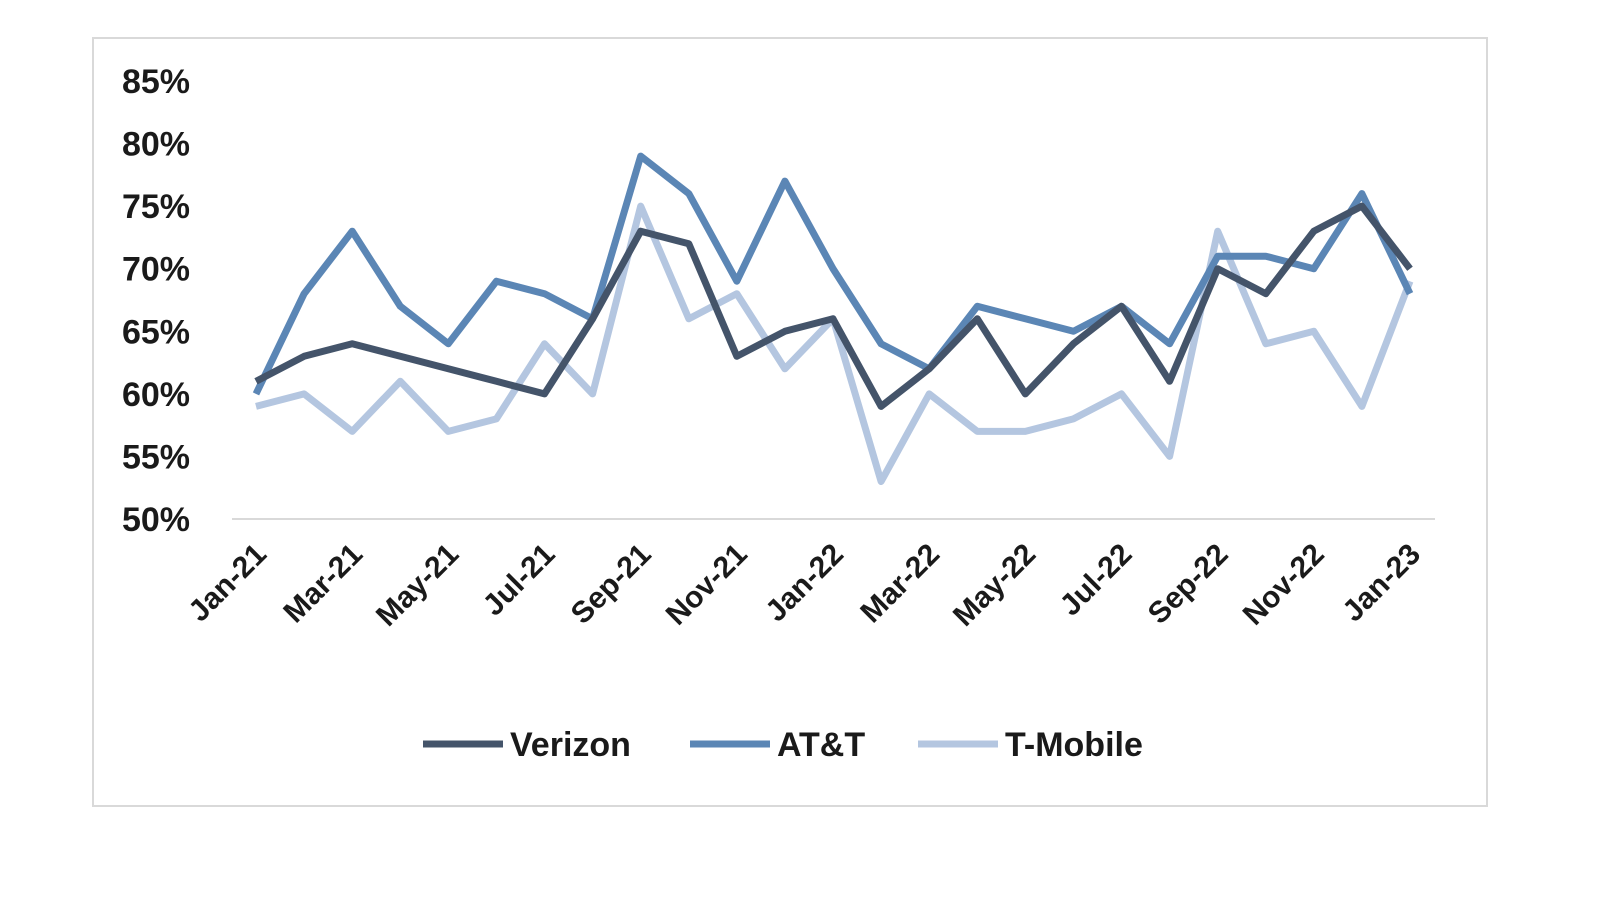  What do you see at coordinates (156, 82) in the screenshot?
I see `y-tick-label: 85%` at bounding box center [156, 82].